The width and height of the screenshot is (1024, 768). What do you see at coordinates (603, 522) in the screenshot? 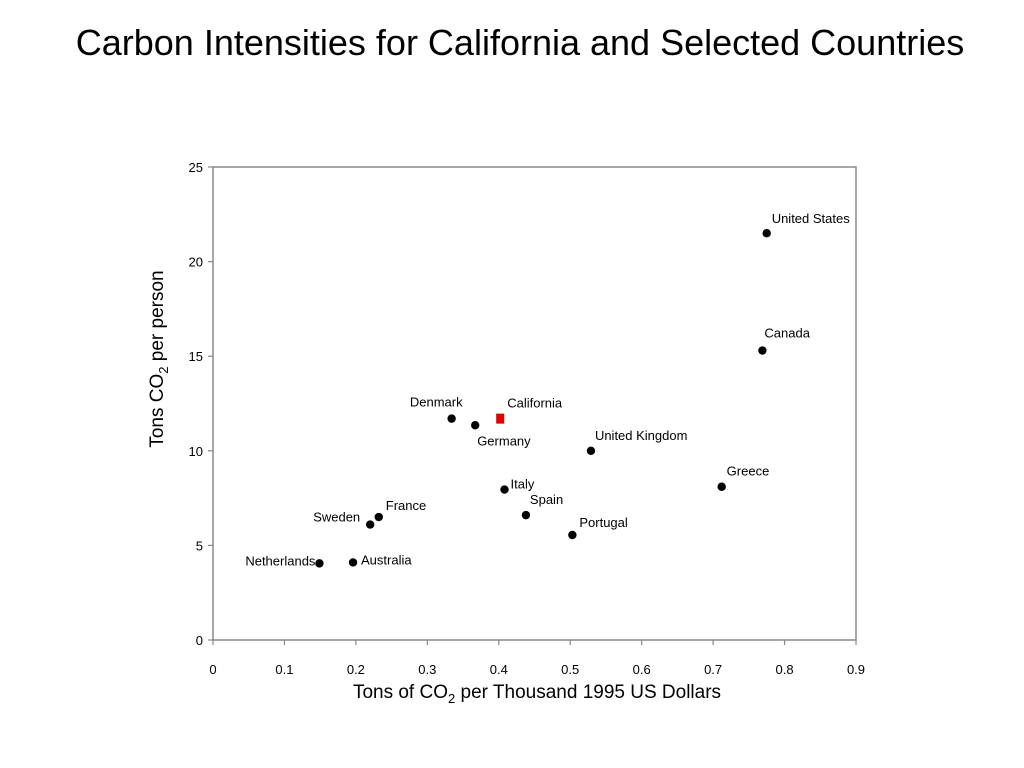
I see `point-label-portugal: Portugal` at bounding box center [603, 522].